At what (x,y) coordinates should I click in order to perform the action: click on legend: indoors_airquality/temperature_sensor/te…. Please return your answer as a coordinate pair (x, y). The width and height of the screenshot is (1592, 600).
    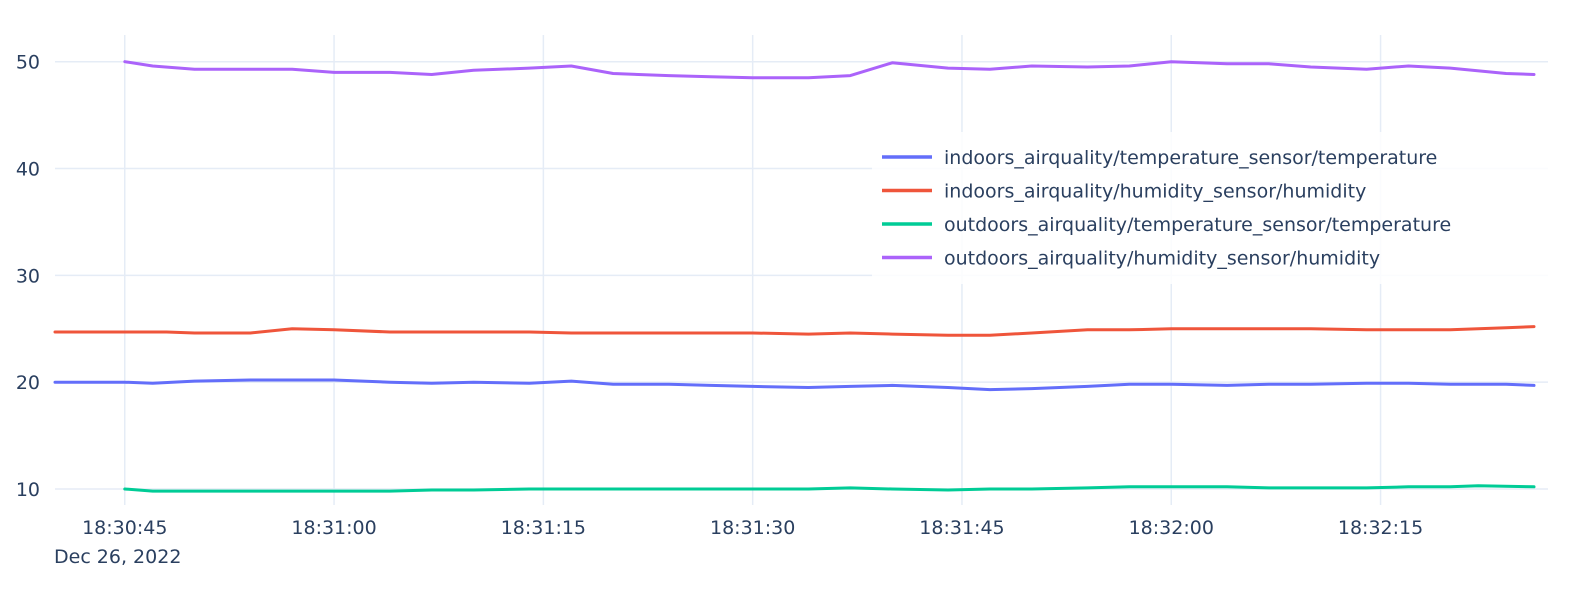
    Looking at the image, I should click on (1210, 208).